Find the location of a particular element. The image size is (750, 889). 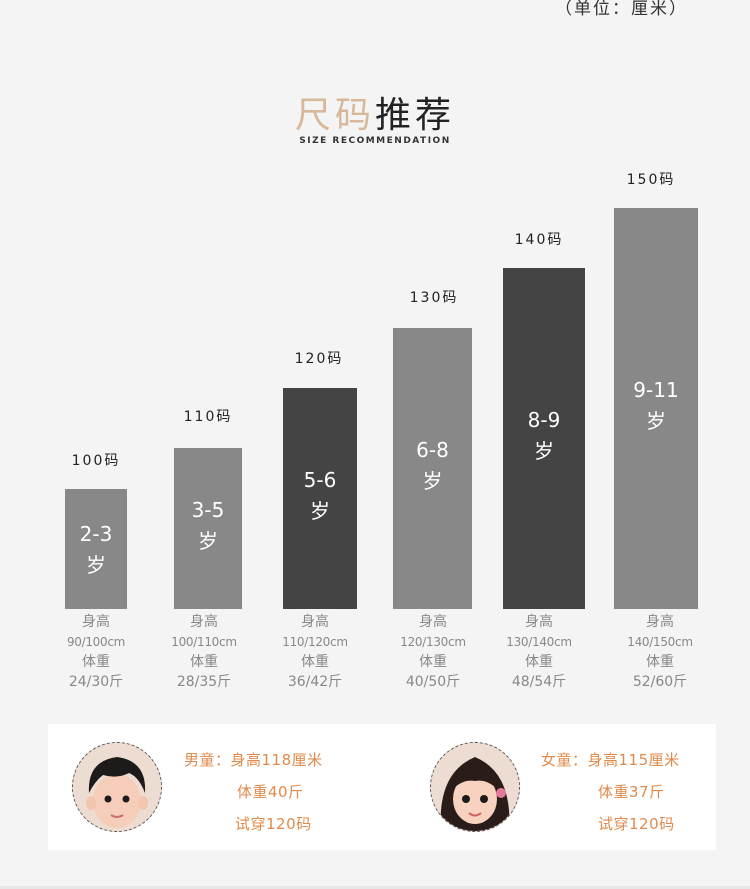

title-accent: 尺码 is located at coordinates (334, 115).